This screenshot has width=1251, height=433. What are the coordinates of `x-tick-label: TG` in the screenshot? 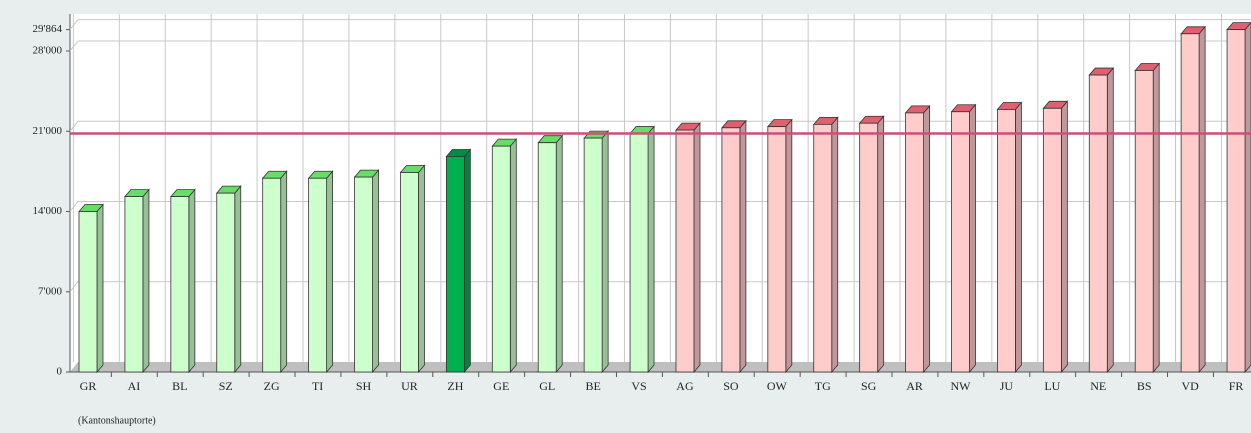 It's located at (823, 386).